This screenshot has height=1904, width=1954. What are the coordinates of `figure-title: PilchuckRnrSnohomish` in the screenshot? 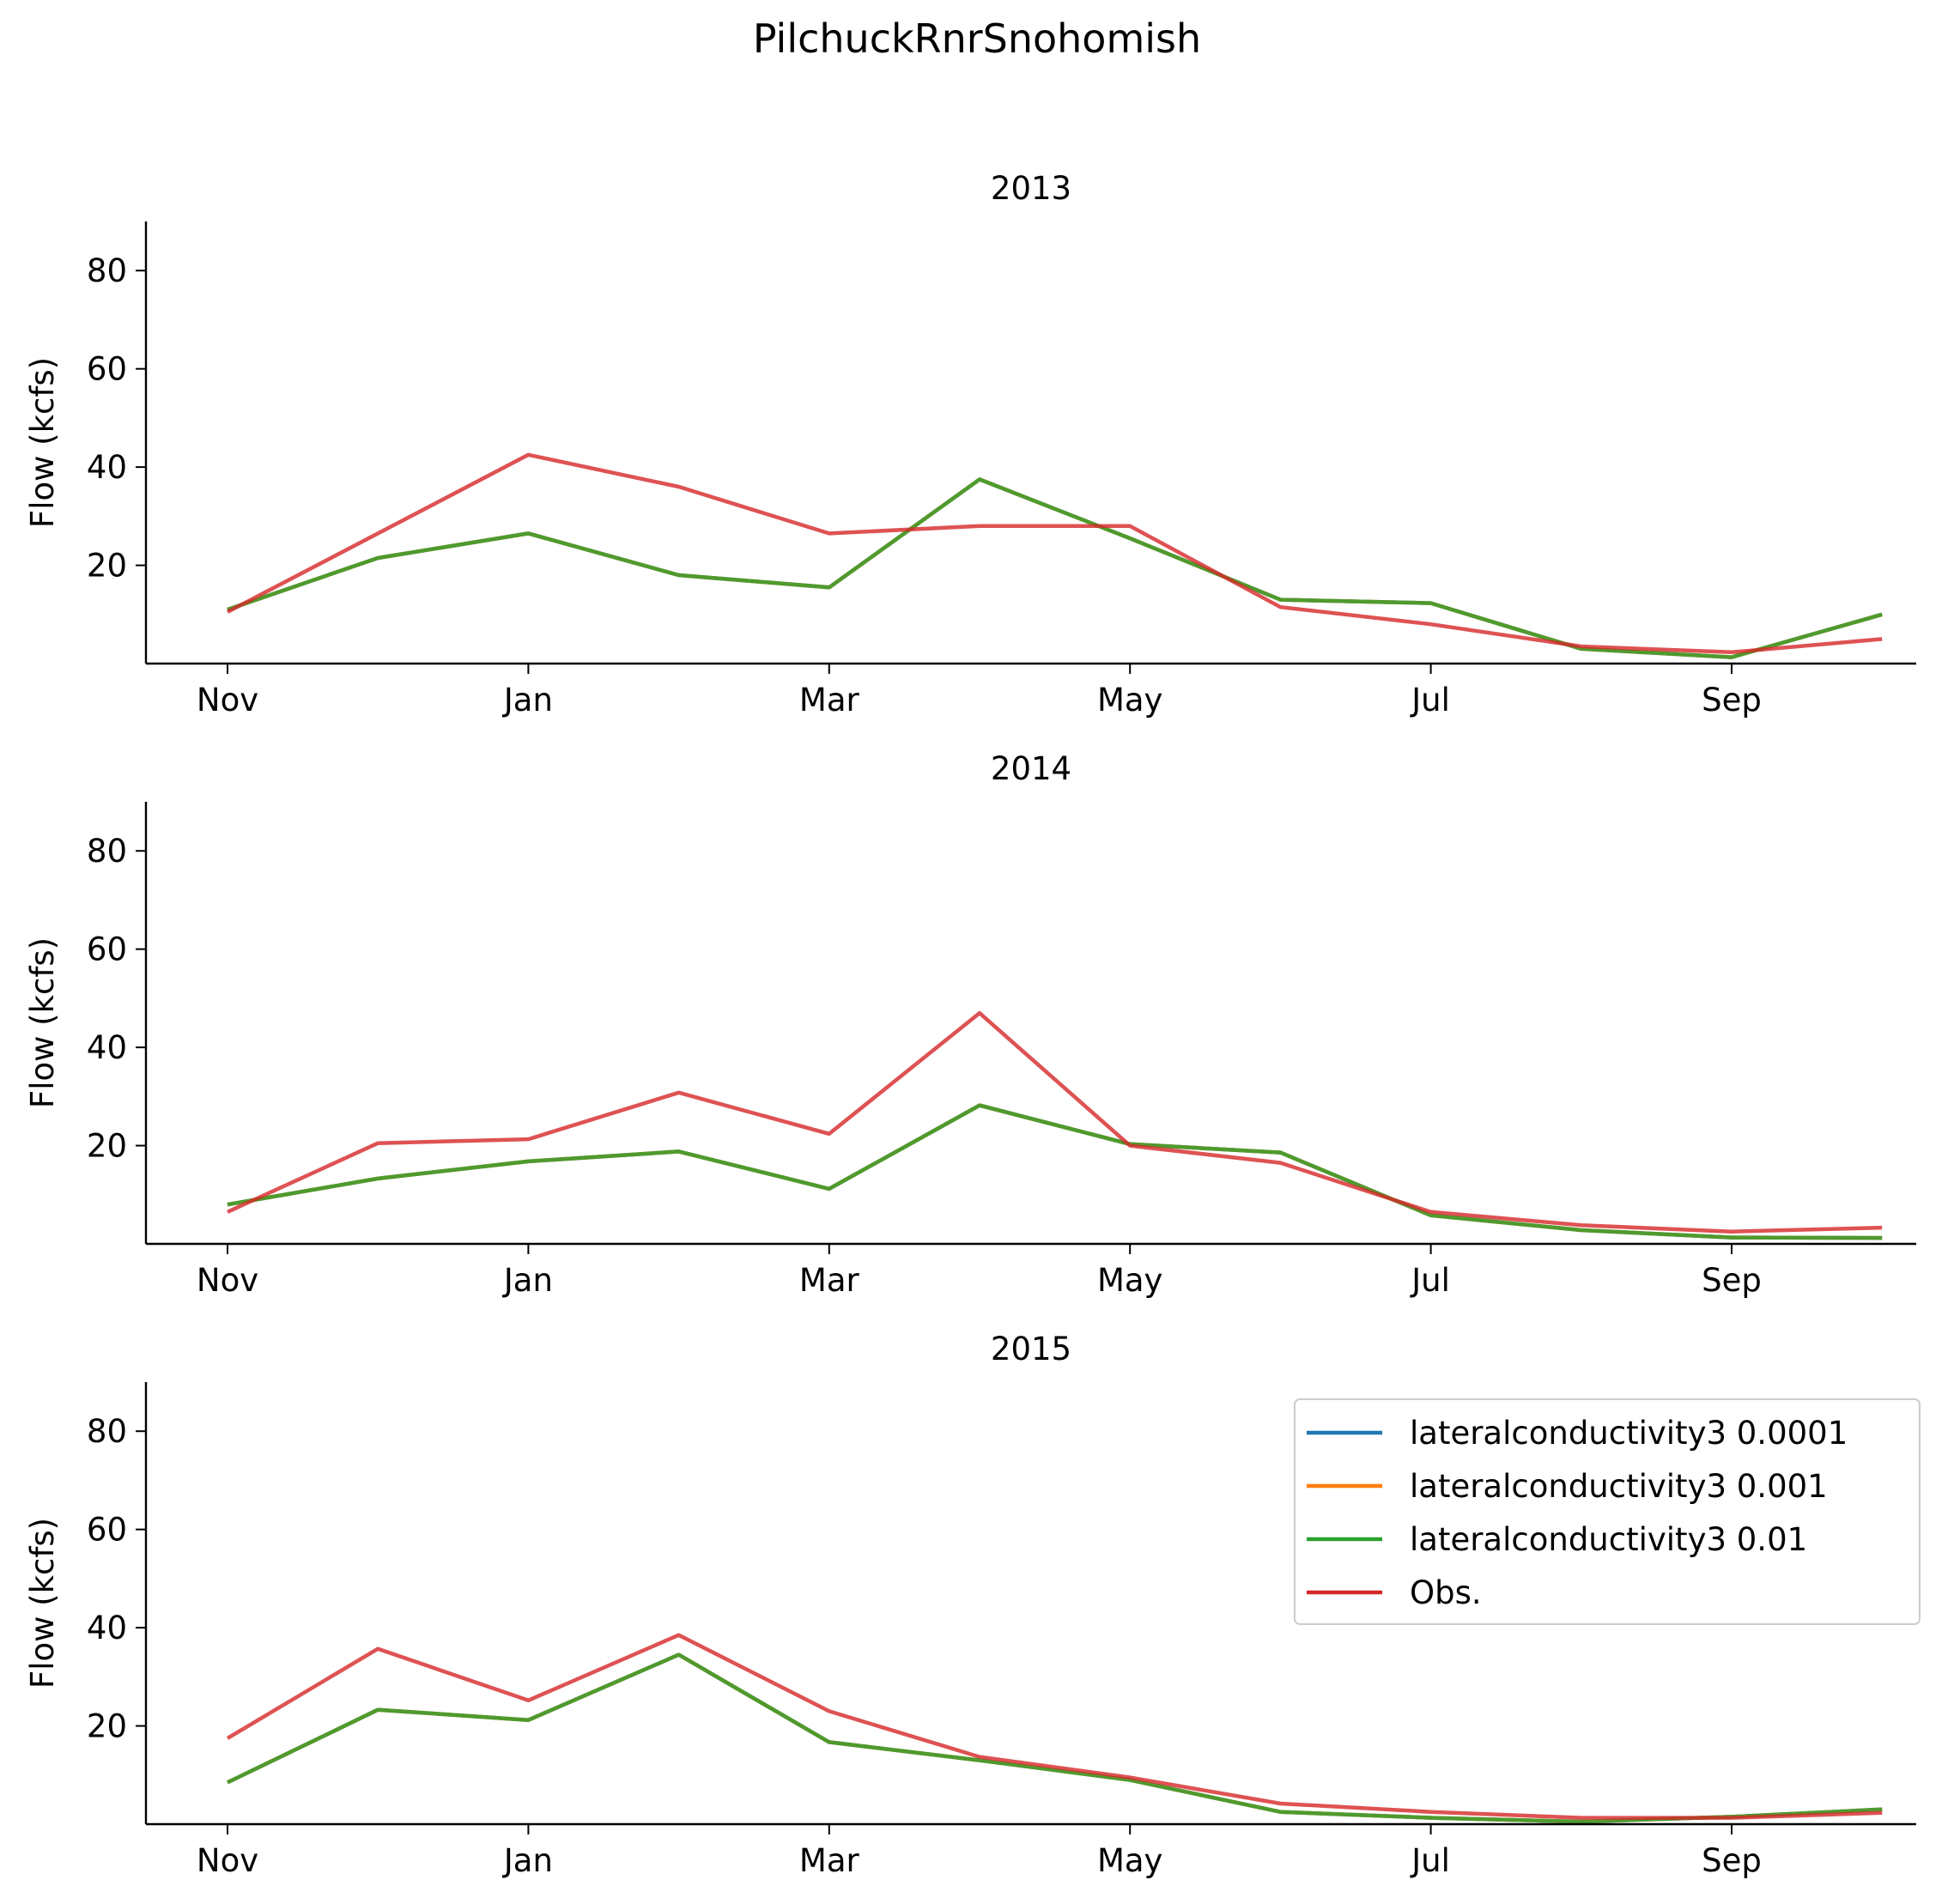 It's located at (977, 38).